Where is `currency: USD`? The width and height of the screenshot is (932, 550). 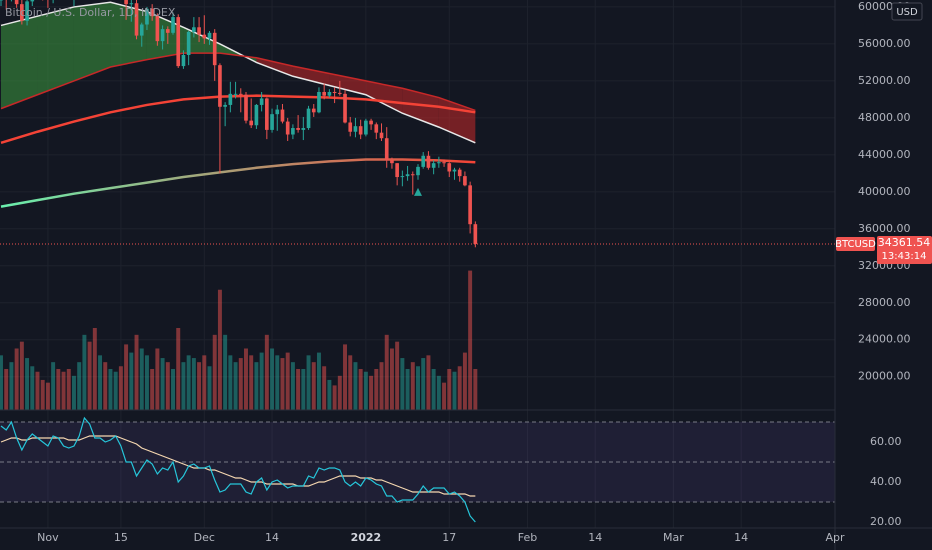
currency: USD is located at coordinates (907, 12).